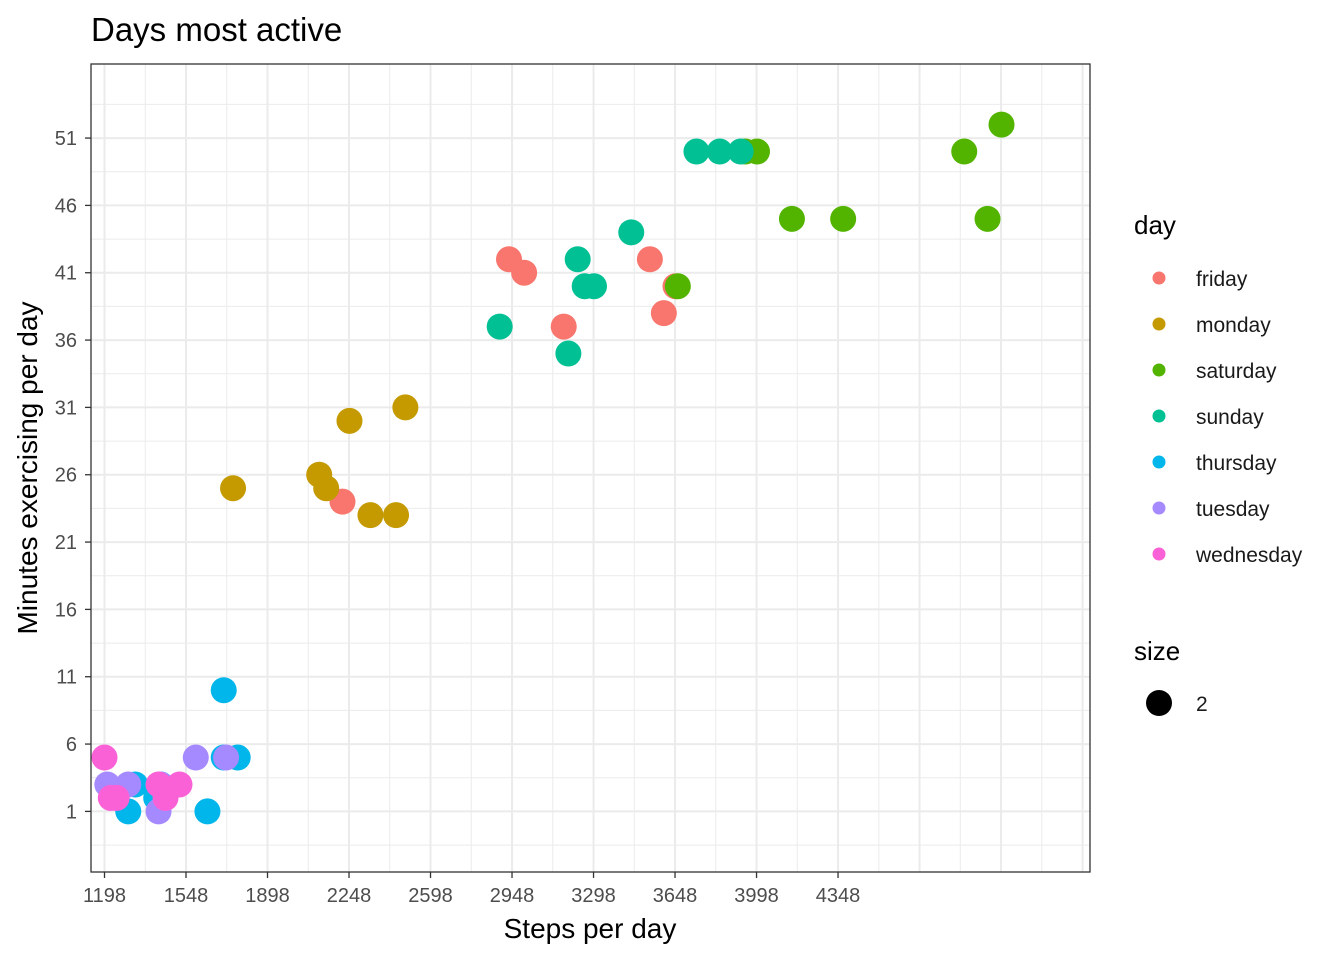  I want to click on legend-label-saturday: saturday, so click(1236, 371).